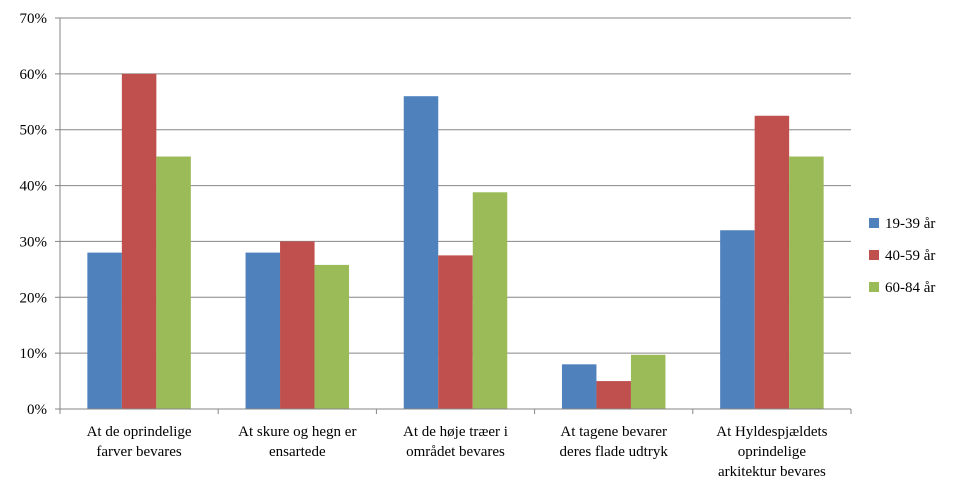 The height and width of the screenshot is (486, 956). What do you see at coordinates (34, 242) in the screenshot?
I see `y-tick-label: 30%` at bounding box center [34, 242].